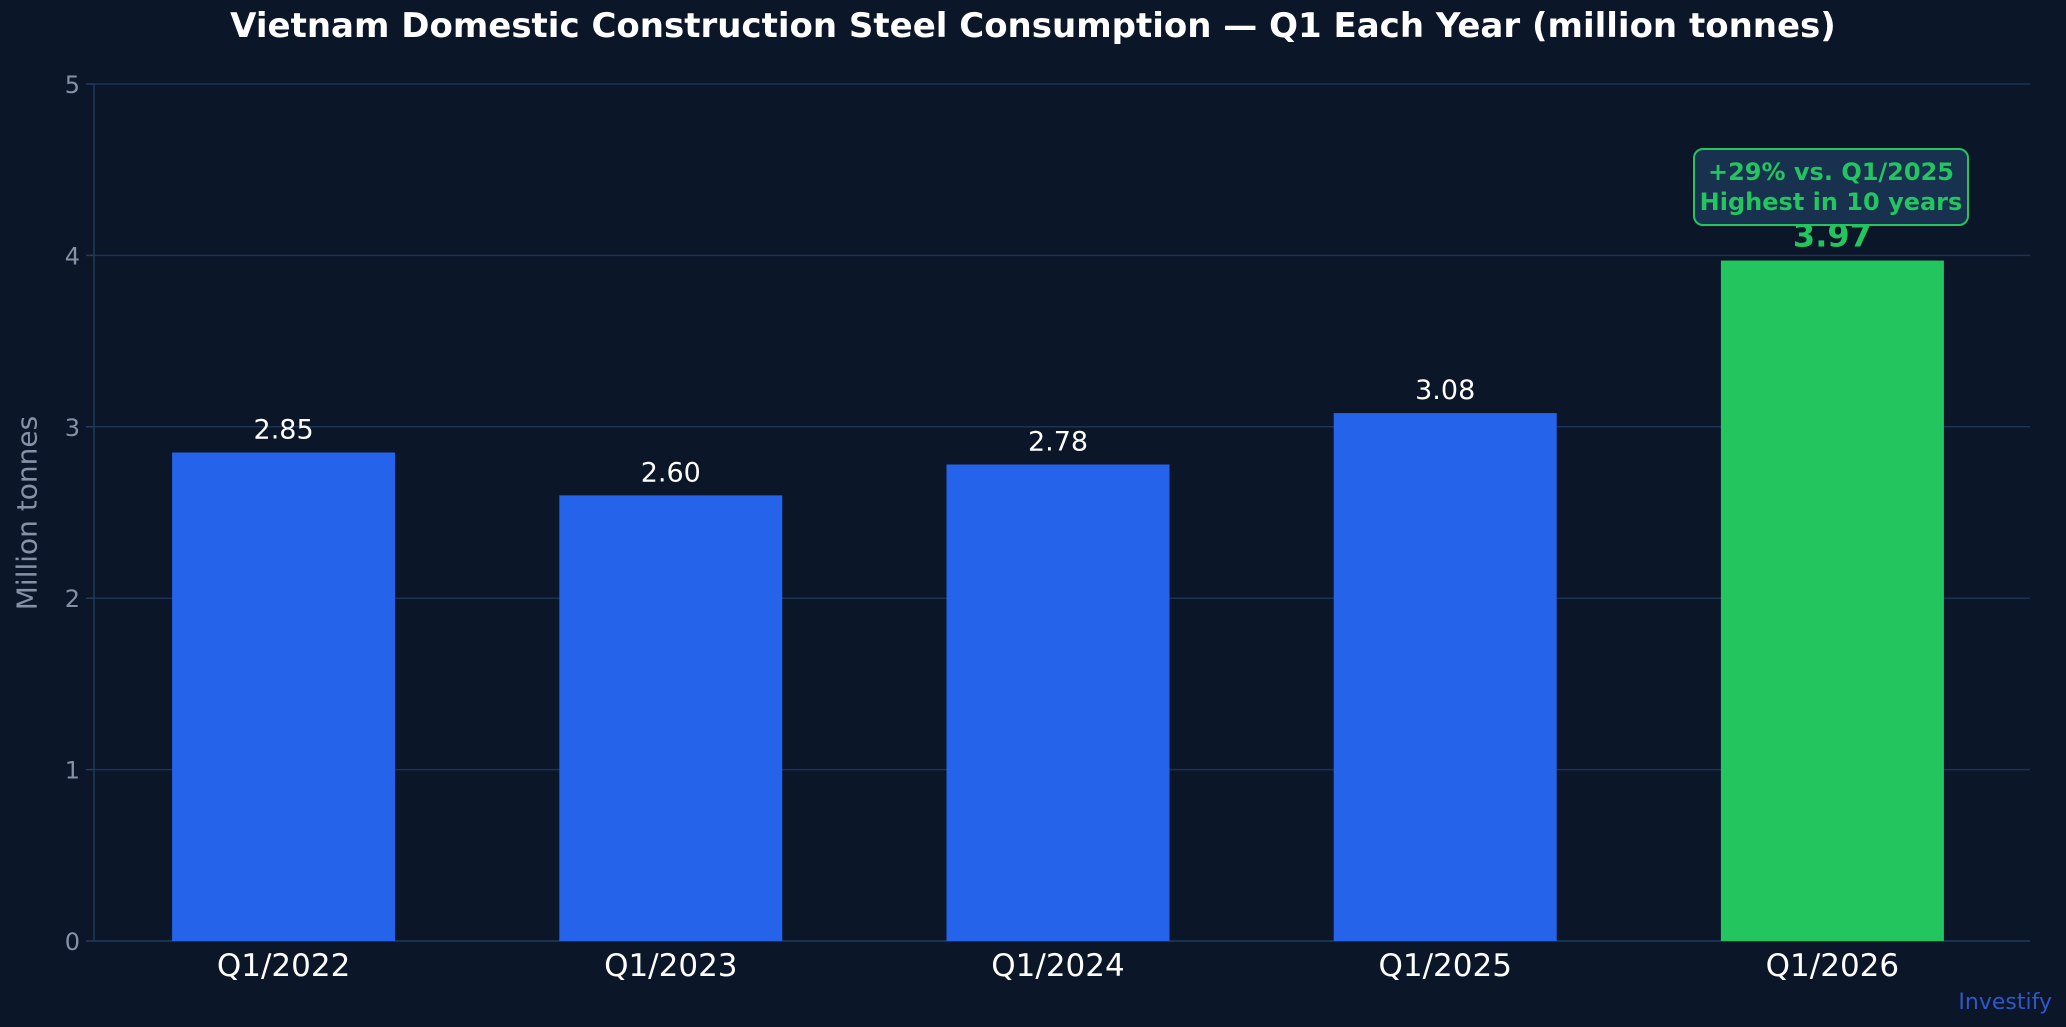 The height and width of the screenshot is (1027, 2066). What do you see at coordinates (1058, 702) in the screenshot?
I see `bar-q1-2024` at bounding box center [1058, 702].